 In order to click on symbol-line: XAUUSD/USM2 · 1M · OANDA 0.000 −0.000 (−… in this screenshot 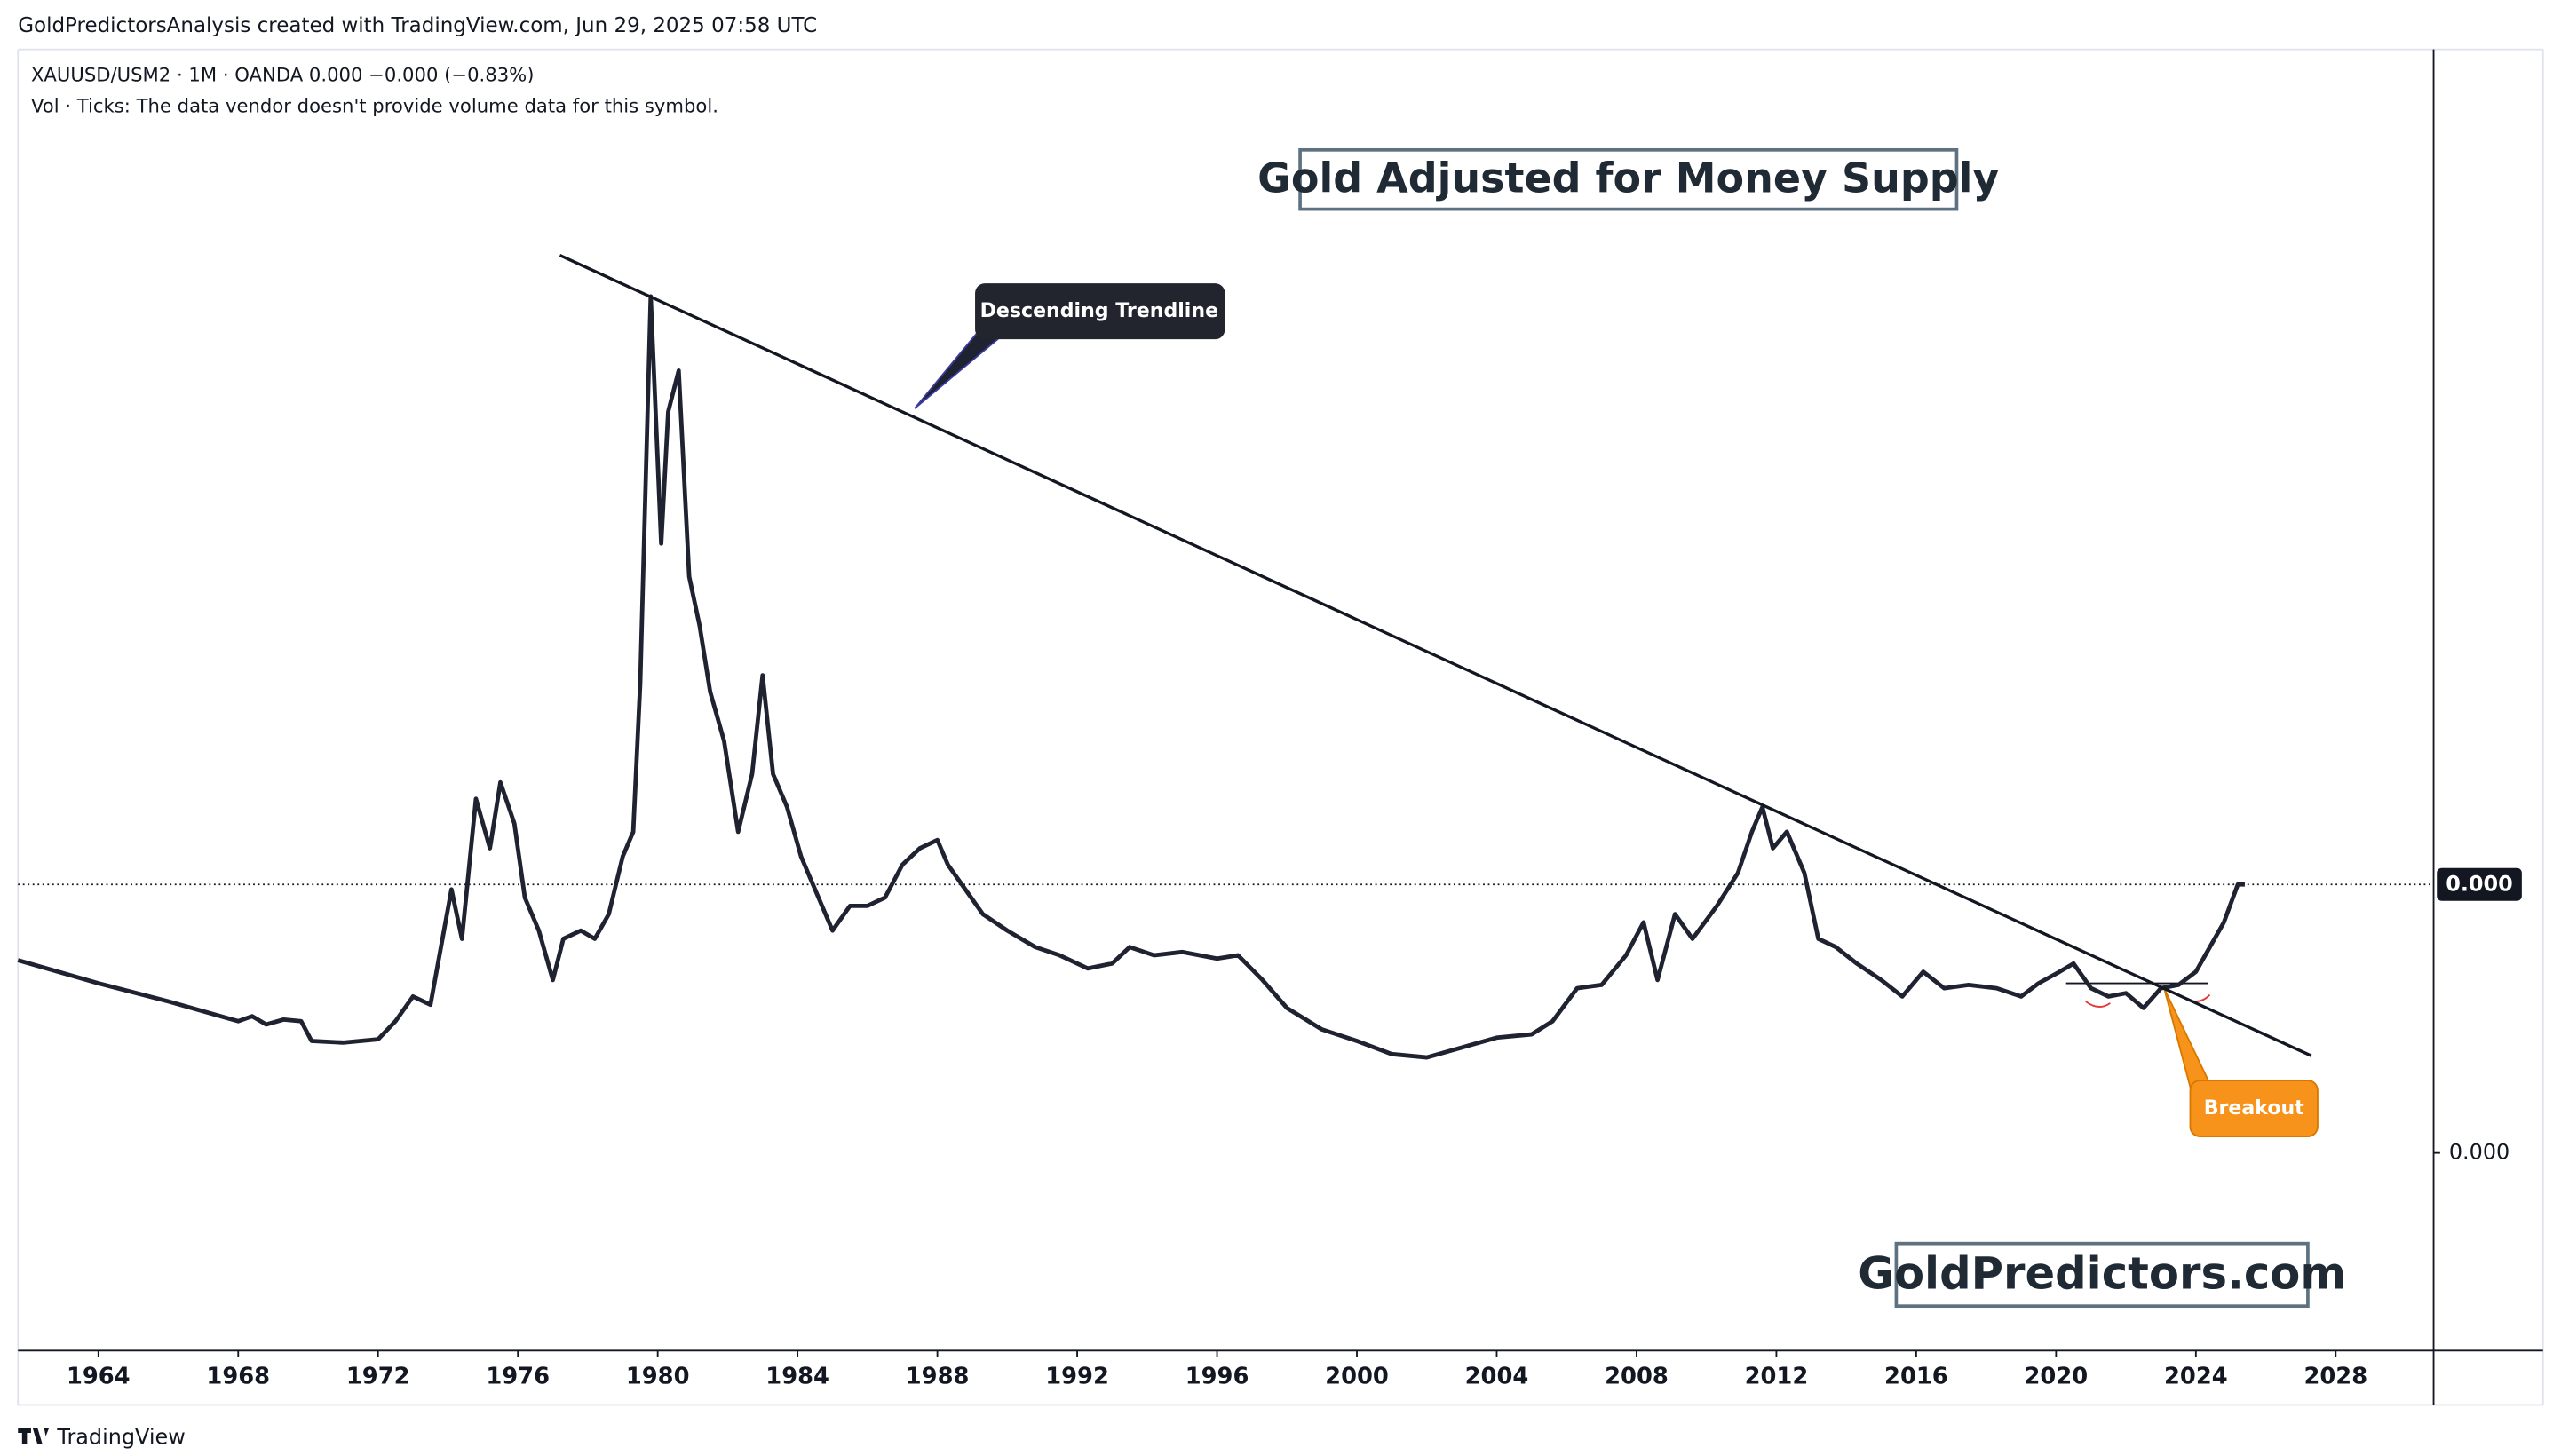, I will do `click(283, 75)`.